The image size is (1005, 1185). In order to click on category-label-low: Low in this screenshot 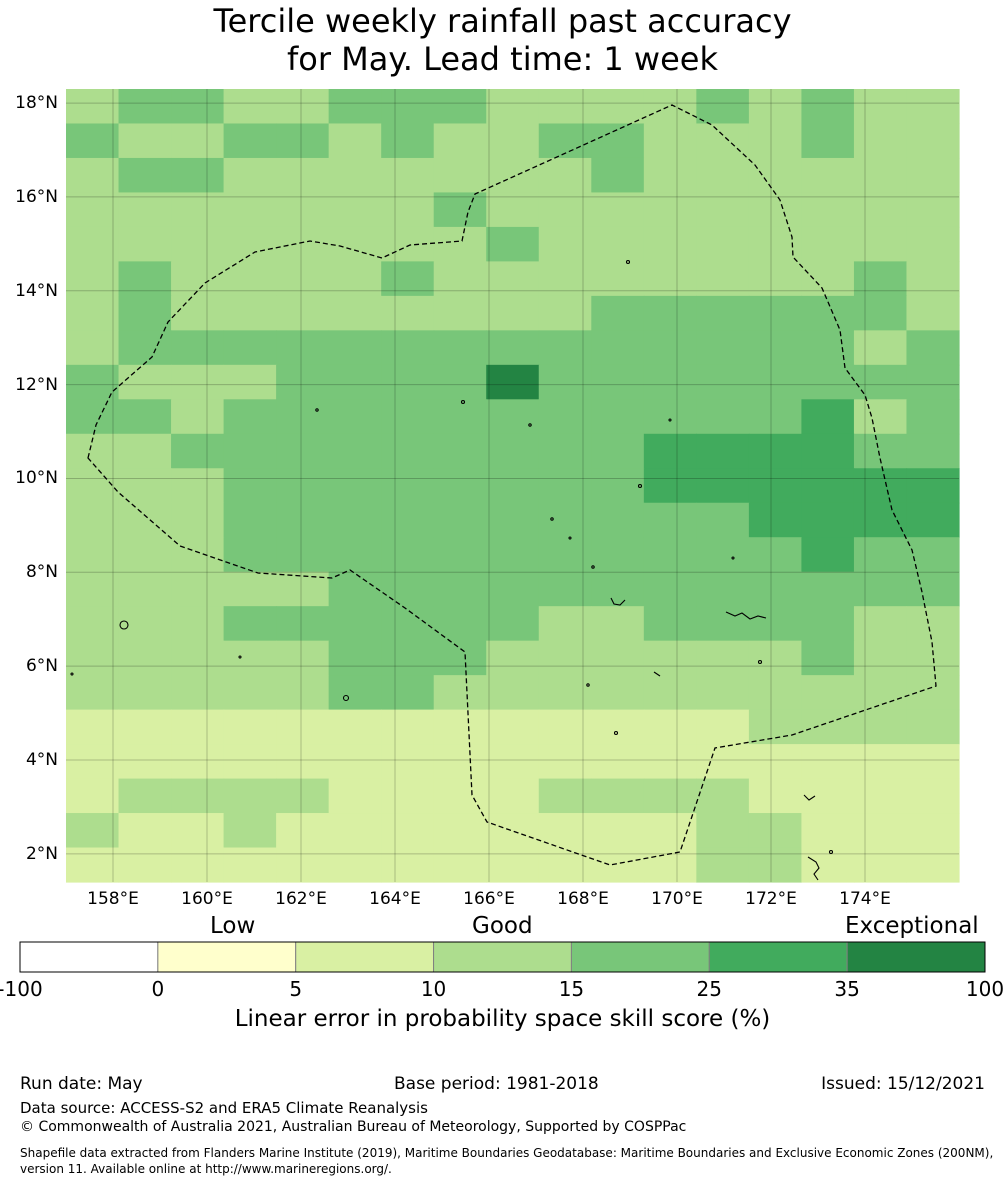, I will do `click(233, 926)`.